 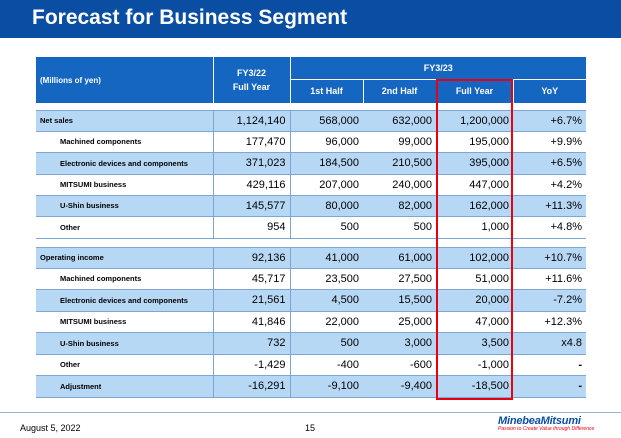 What do you see at coordinates (326, 386) in the screenshot?
I see `cell-first-half: -9,100` at bounding box center [326, 386].